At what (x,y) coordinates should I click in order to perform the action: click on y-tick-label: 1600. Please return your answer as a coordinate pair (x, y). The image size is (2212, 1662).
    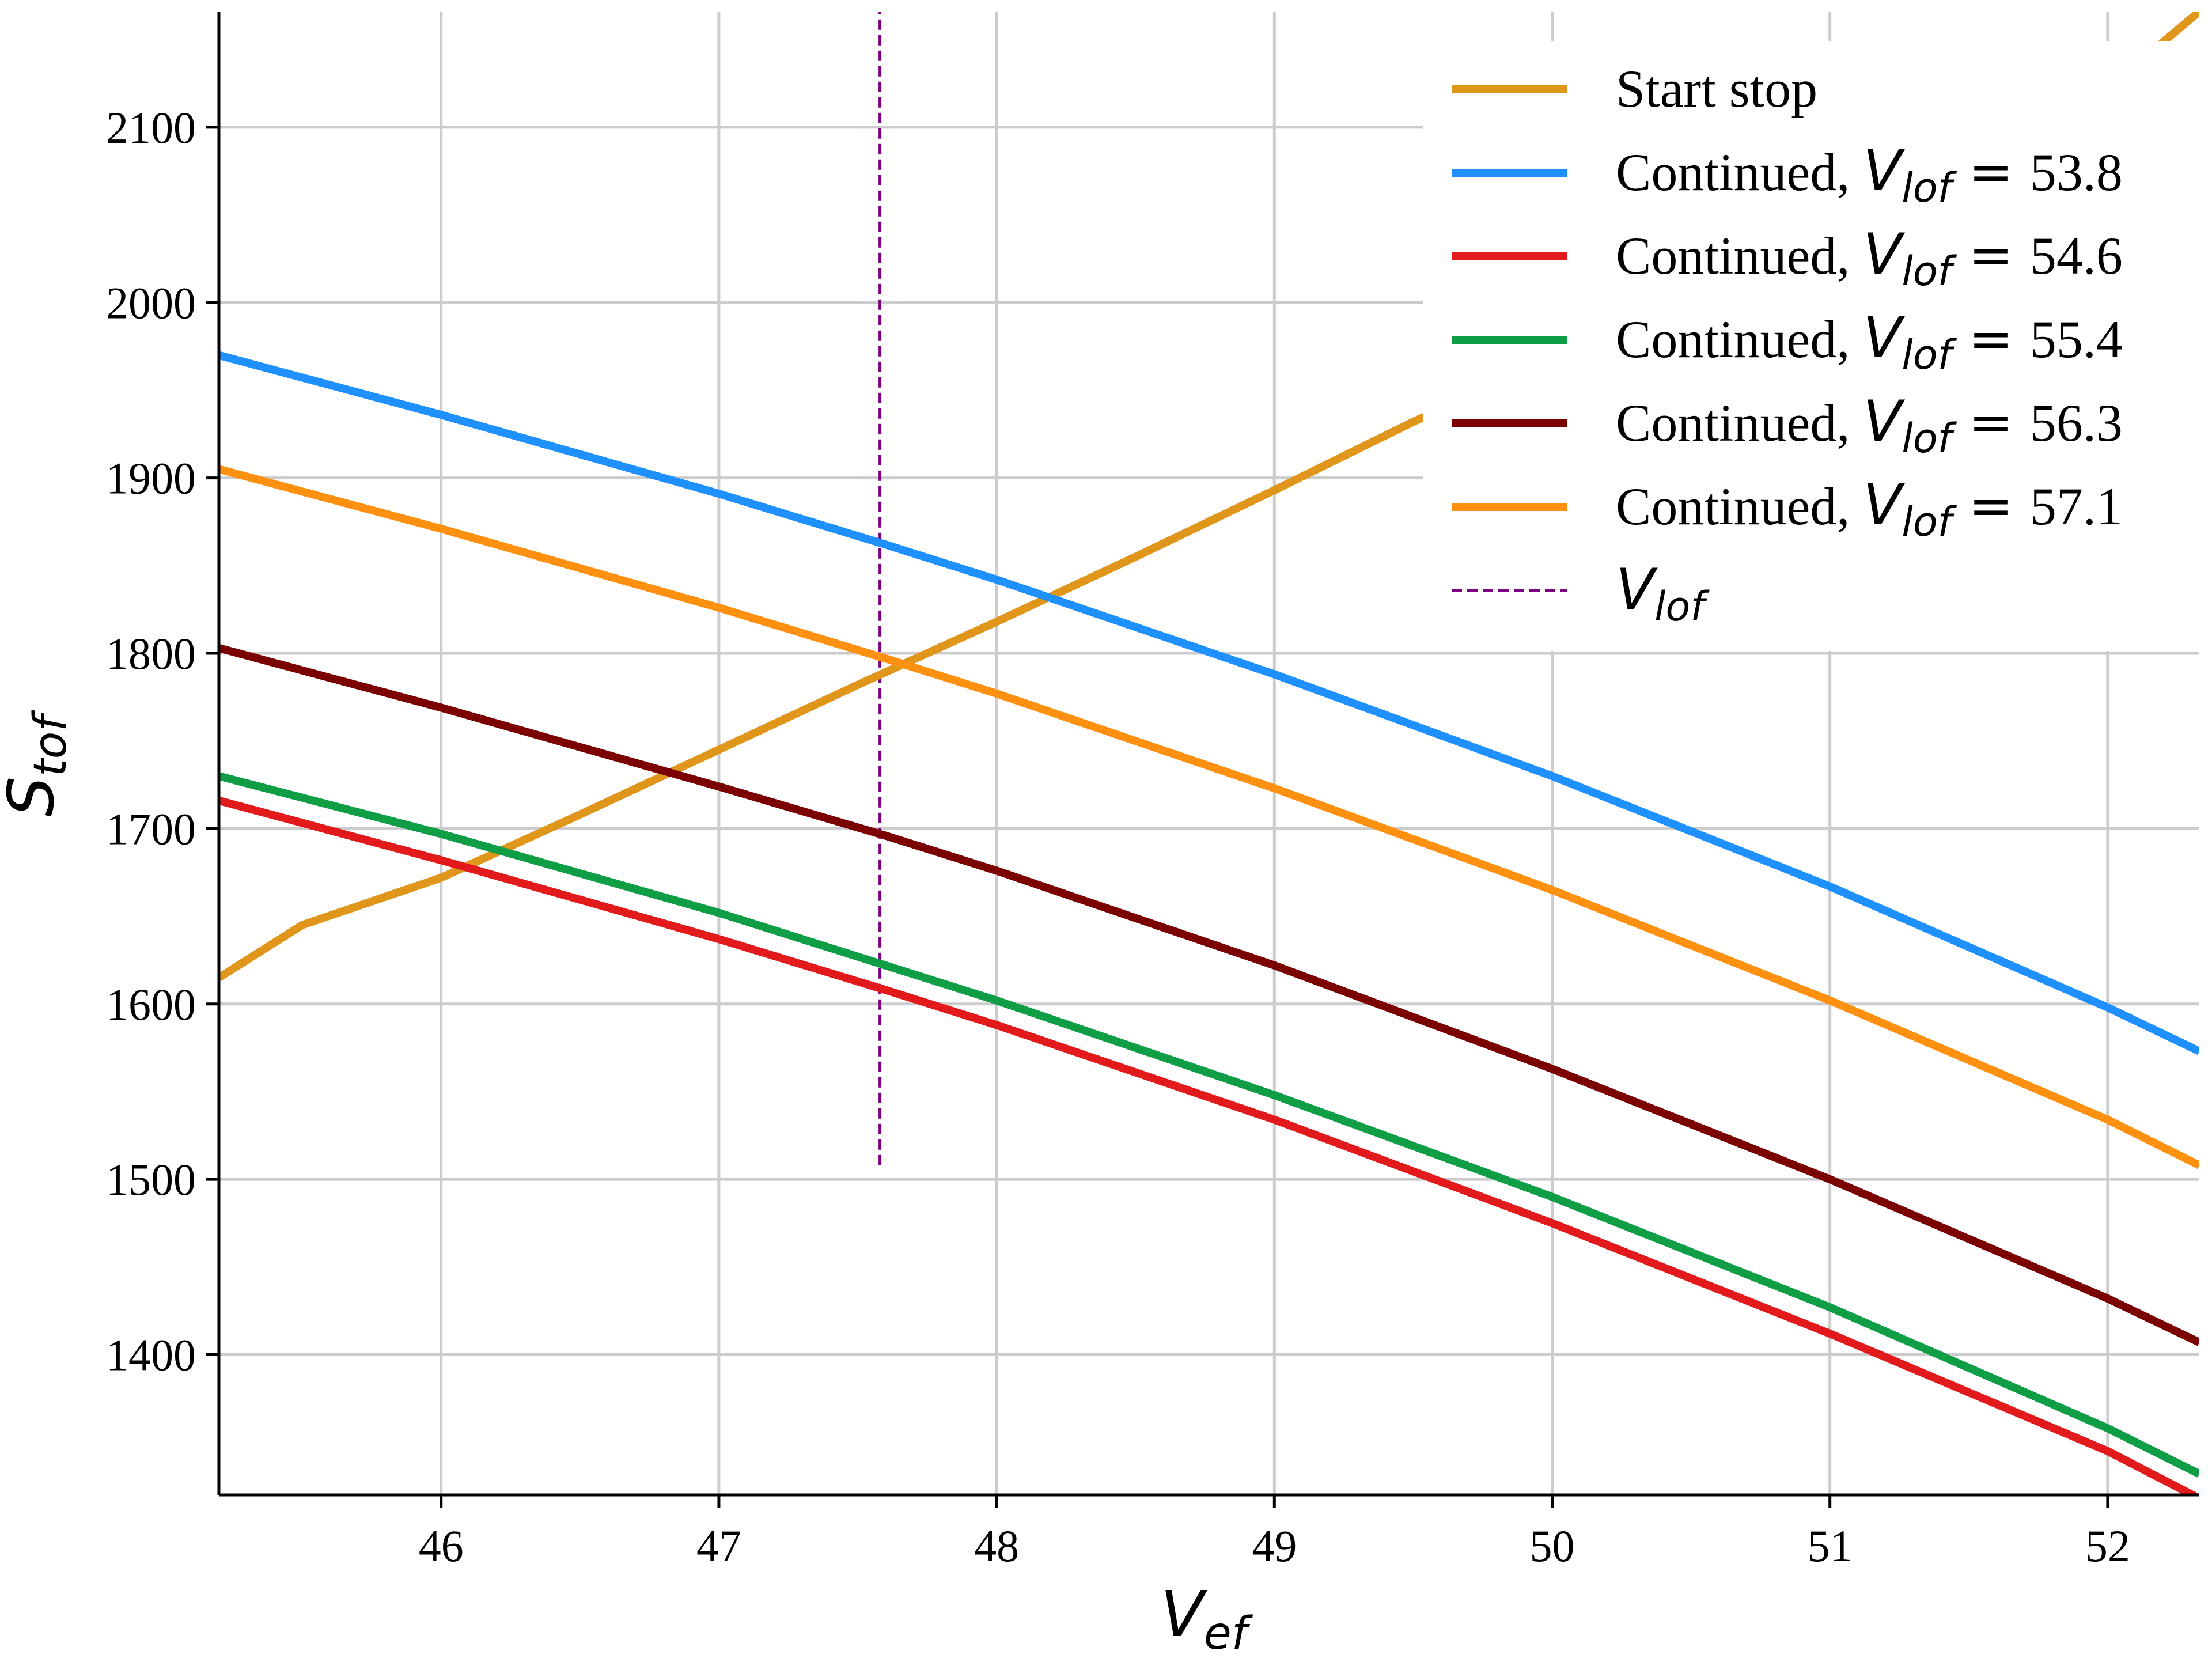
    Looking at the image, I should click on (151, 1004).